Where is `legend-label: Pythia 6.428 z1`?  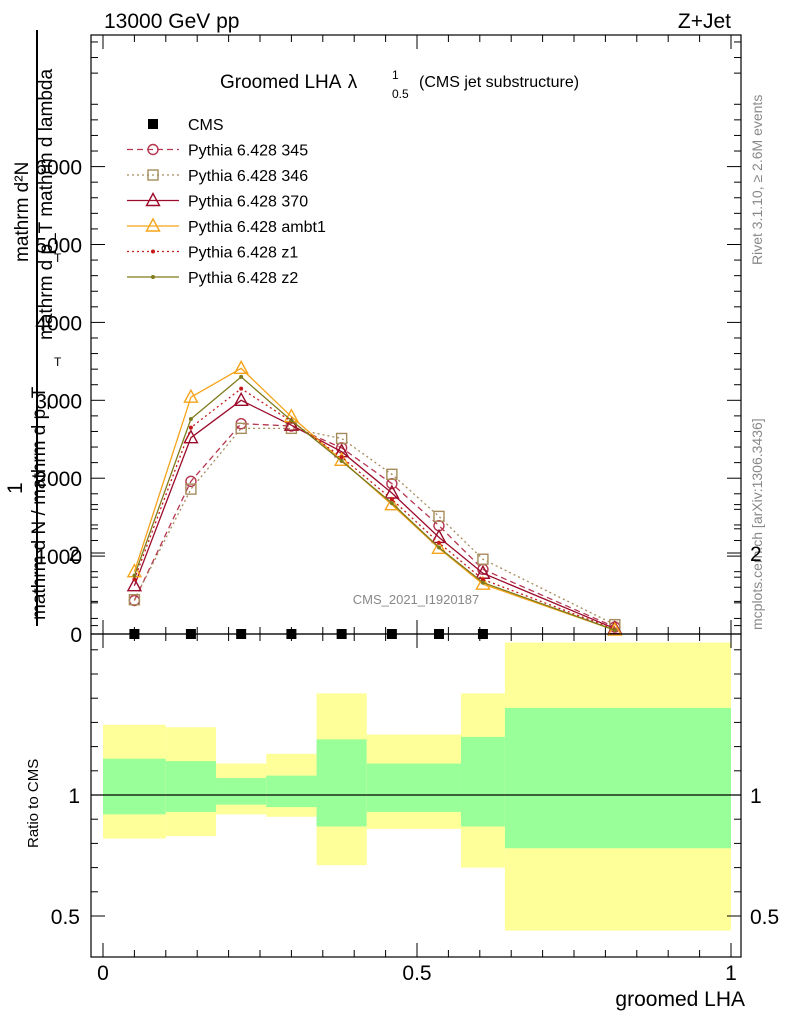
legend-label: Pythia 6.428 z1 is located at coordinates (243, 253).